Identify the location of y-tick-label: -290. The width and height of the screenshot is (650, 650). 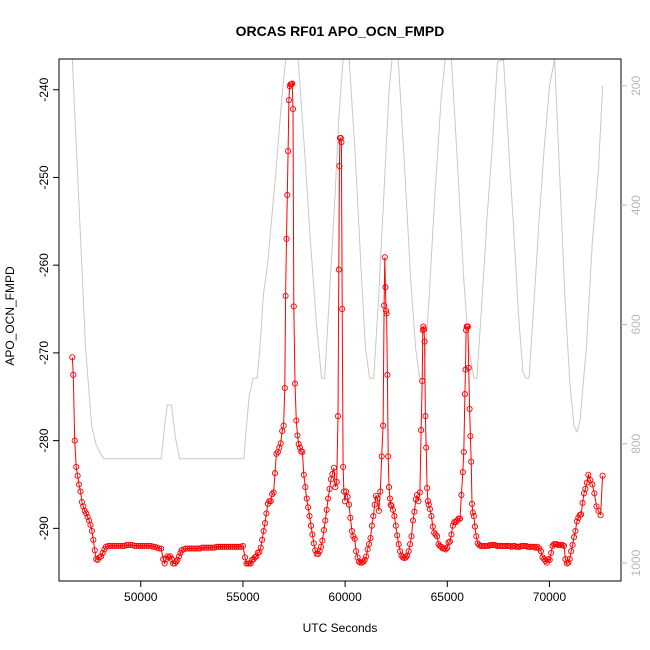
(44, 528).